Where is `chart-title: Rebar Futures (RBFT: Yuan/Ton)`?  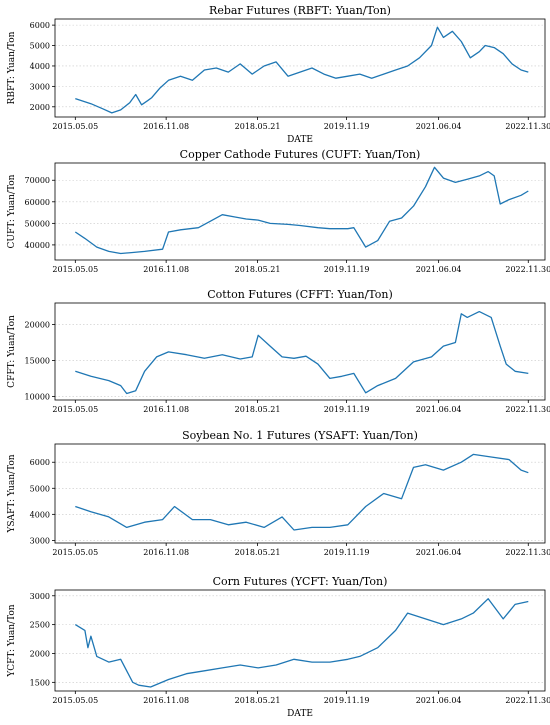
chart-title: Rebar Futures (RBFT: Yuan/Ton) is located at coordinates (300, 10).